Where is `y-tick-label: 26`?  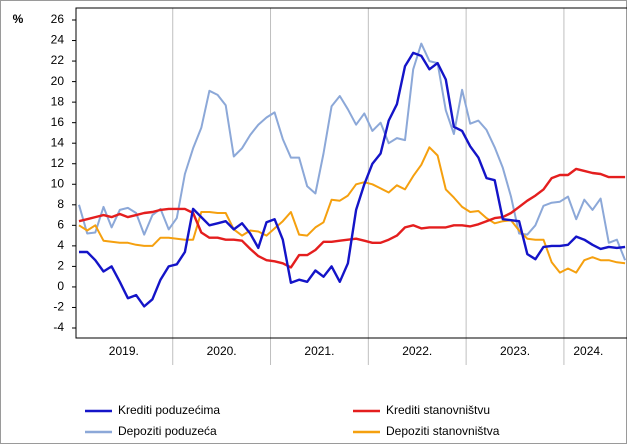
y-tick-label: 26 is located at coordinates (58, 19).